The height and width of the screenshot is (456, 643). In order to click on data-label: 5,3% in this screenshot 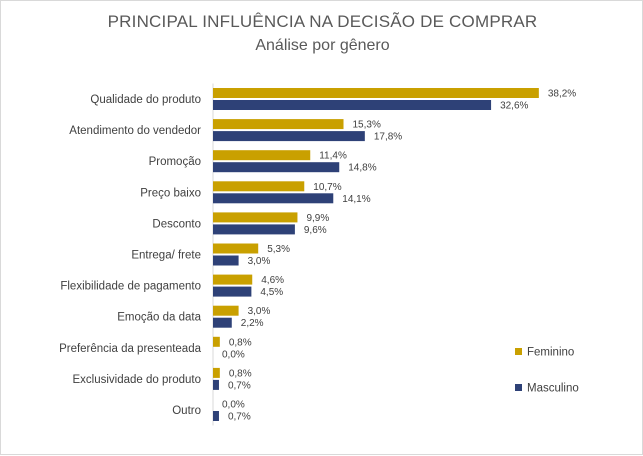, I will do `click(278, 249)`.